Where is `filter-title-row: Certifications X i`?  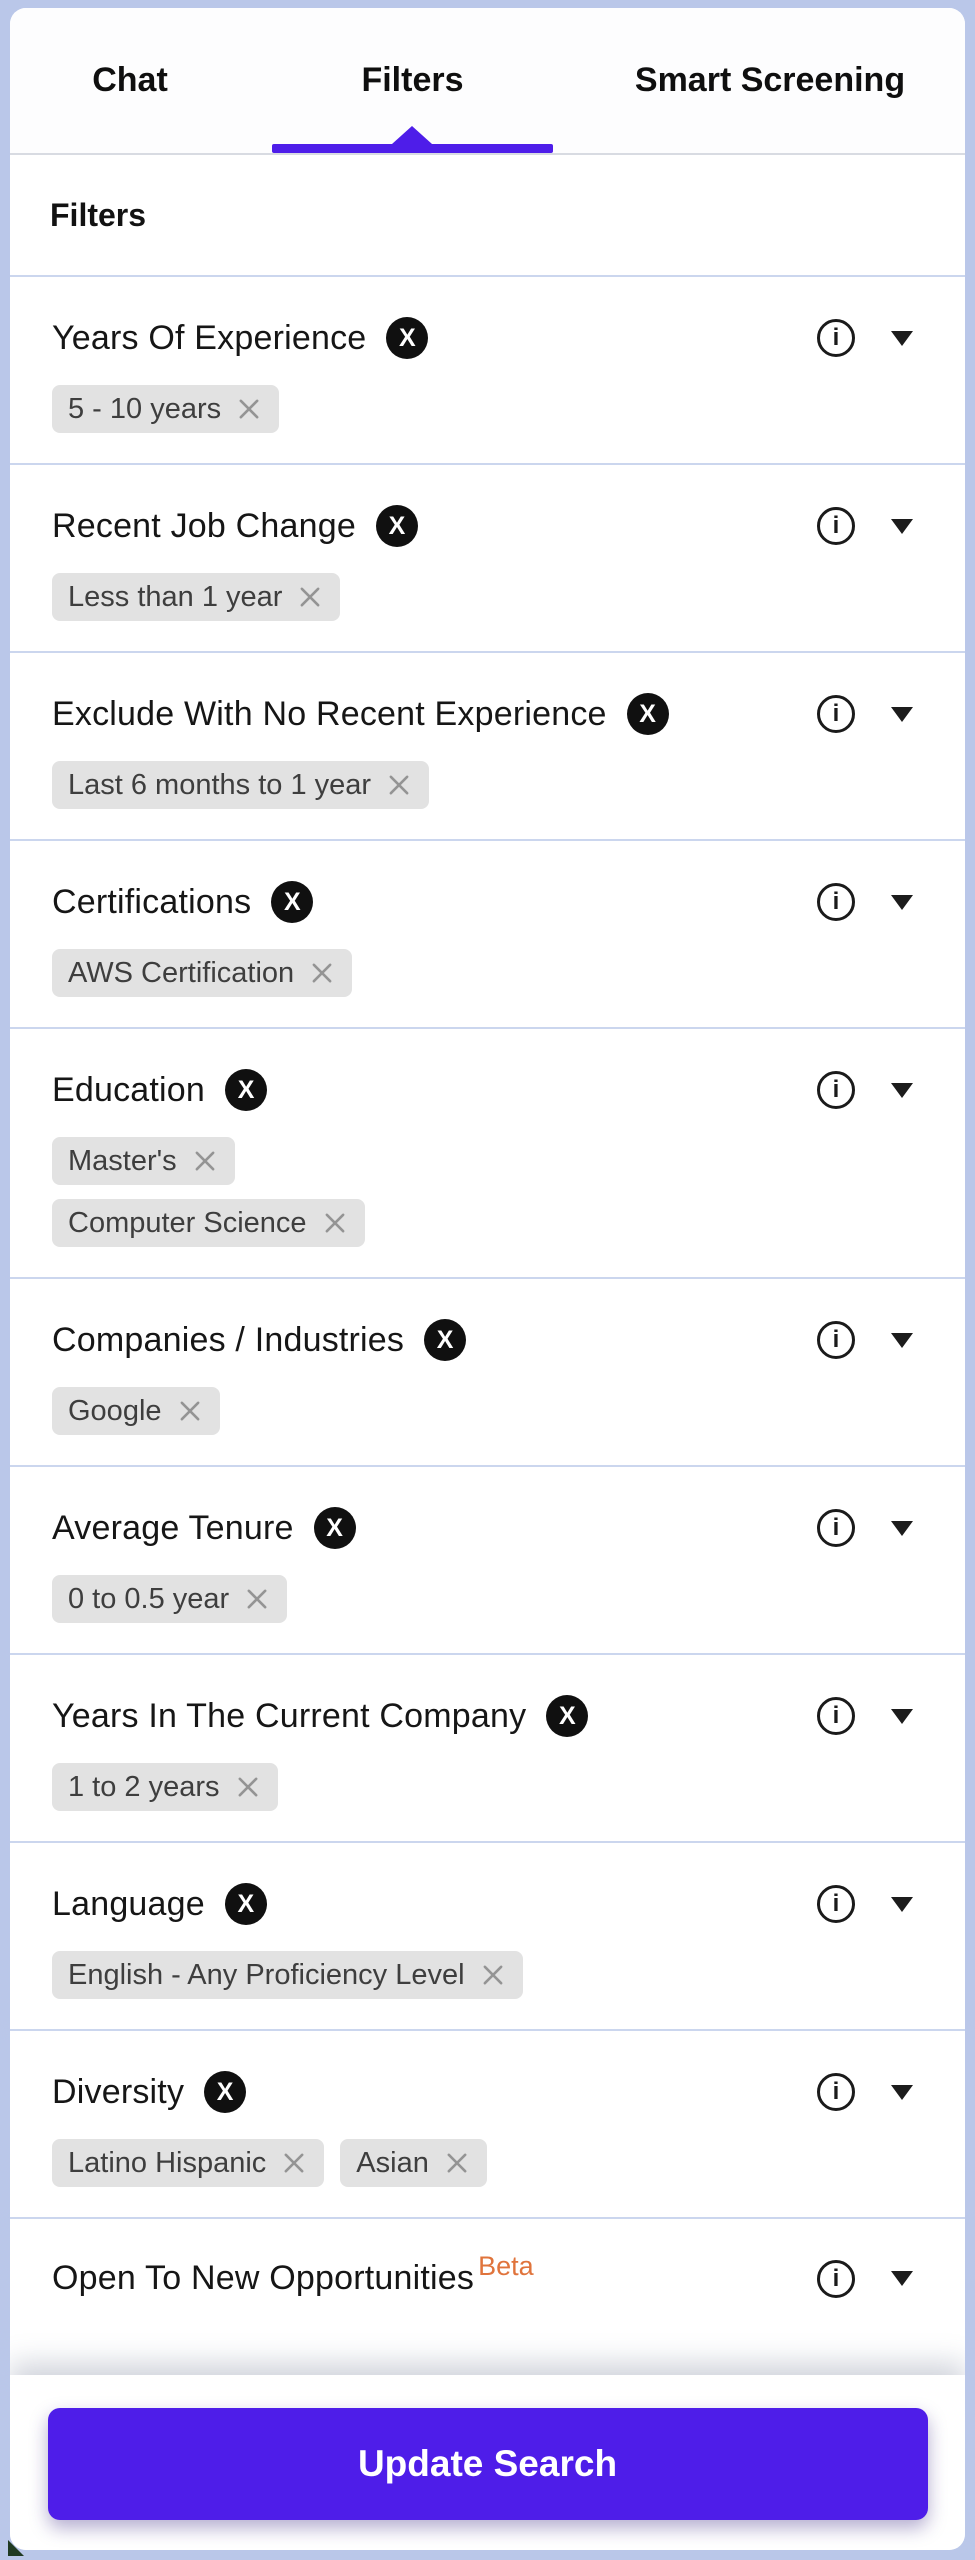
filter-title-row: Certifications X i is located at coordinates (486, 902).